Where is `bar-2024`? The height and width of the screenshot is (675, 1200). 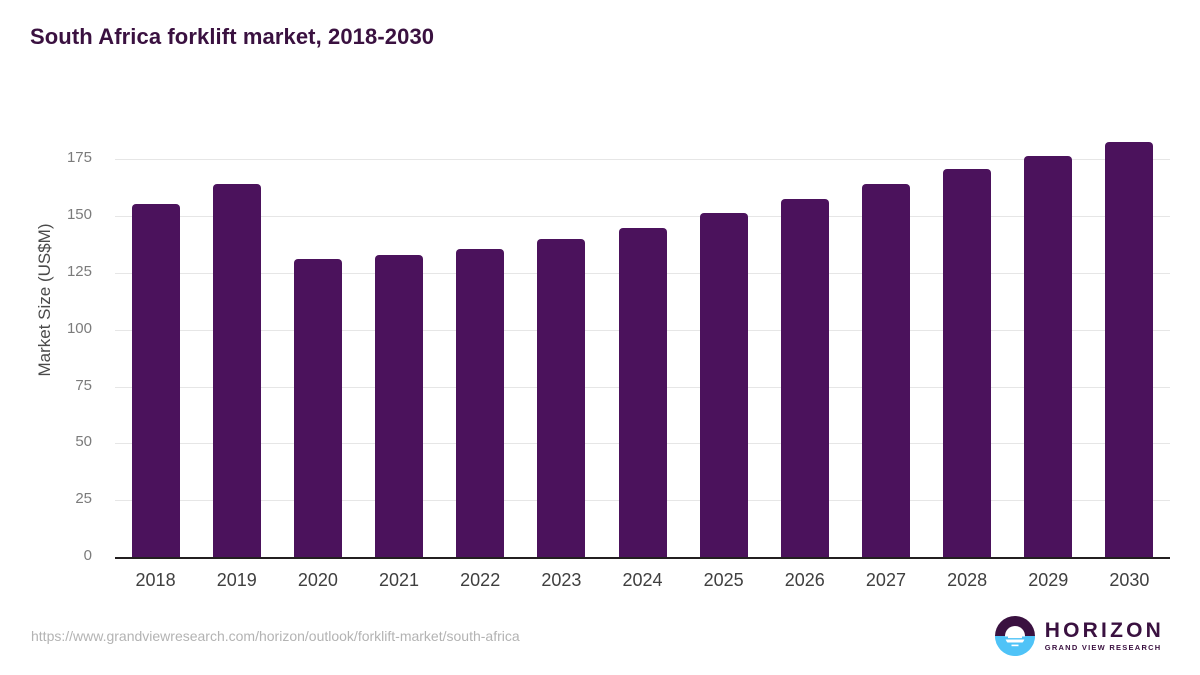 bar-2024 is located at coordinates (642, 392).